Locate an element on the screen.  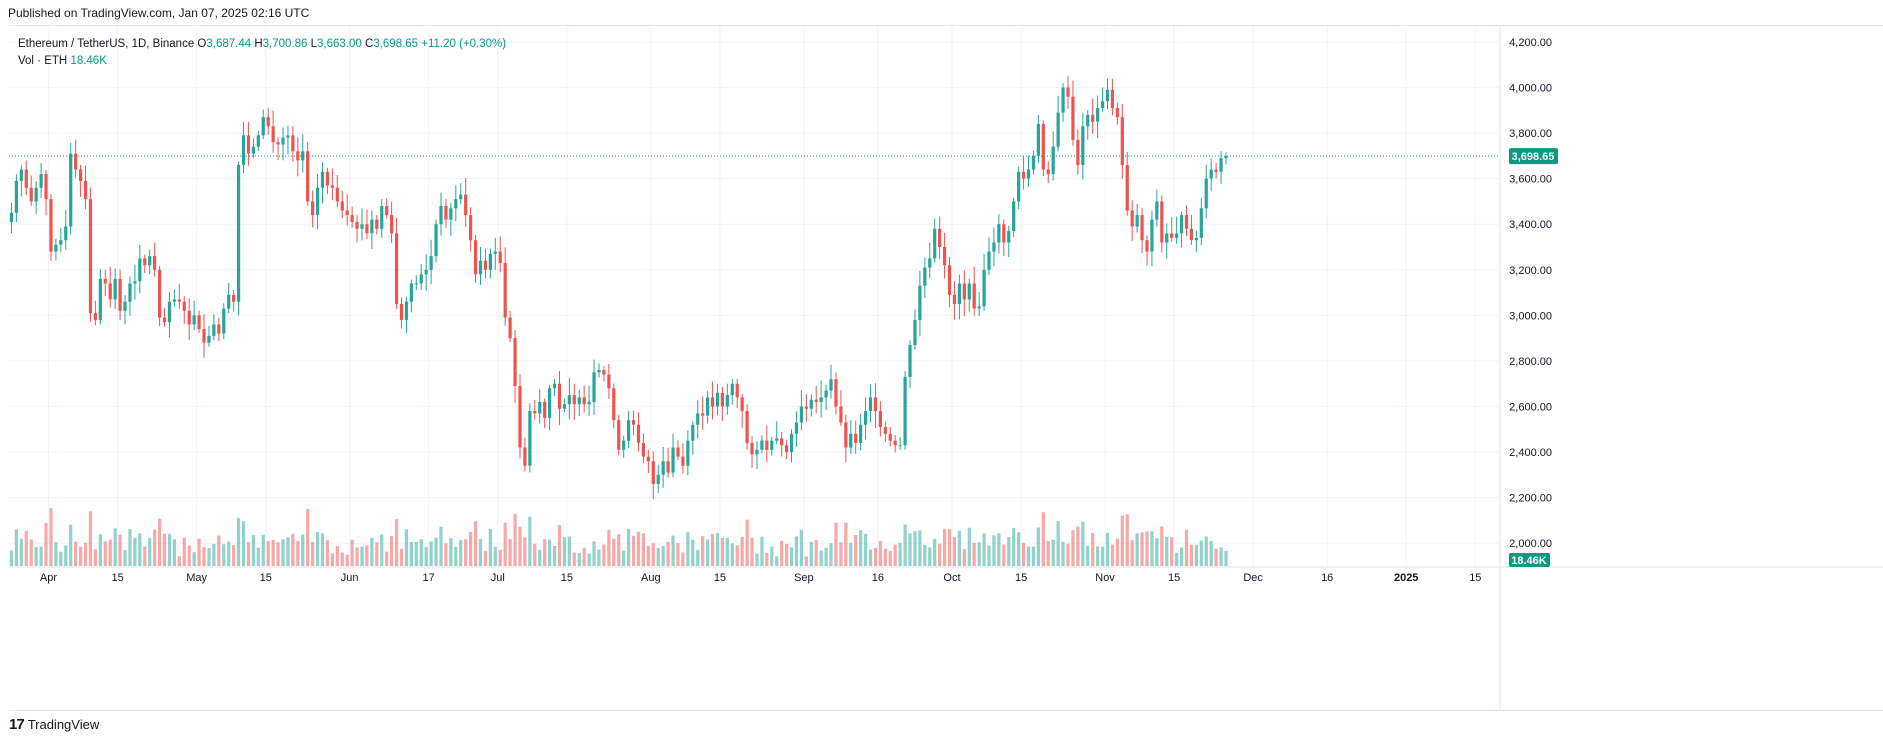
legend-volume-row: Vol · ETH 18.46K is located at coordinates (262, 61).